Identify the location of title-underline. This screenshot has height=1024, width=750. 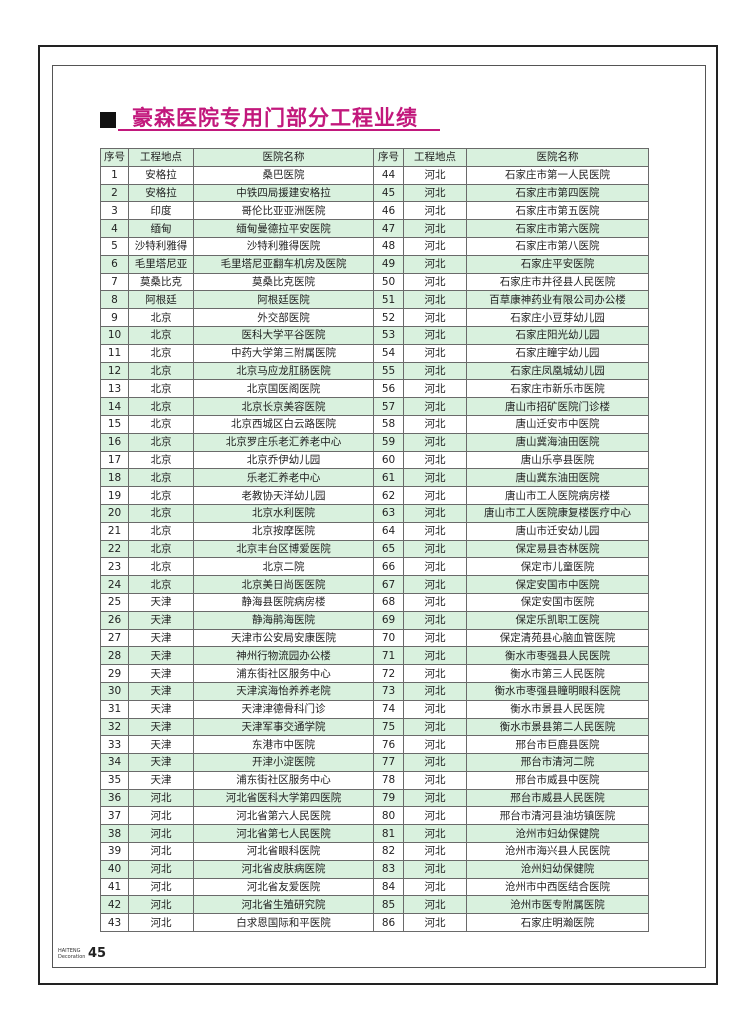
(279, 130).